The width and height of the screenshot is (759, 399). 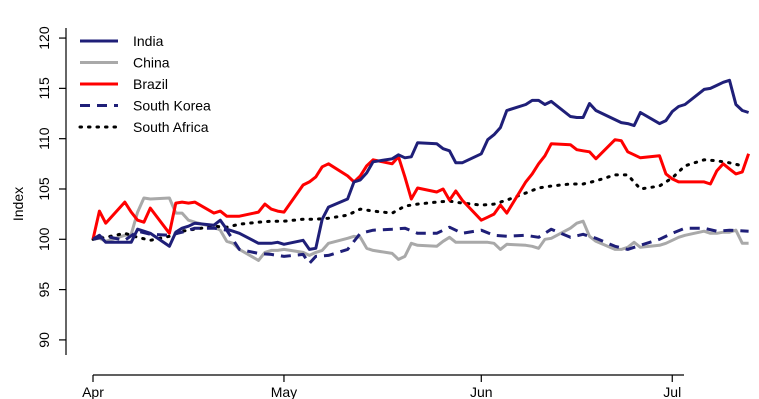 What do you see at coordinates (44, 38) in the screenshot?
I see `y-tick-label: 120` at bounding box center [44, 38].